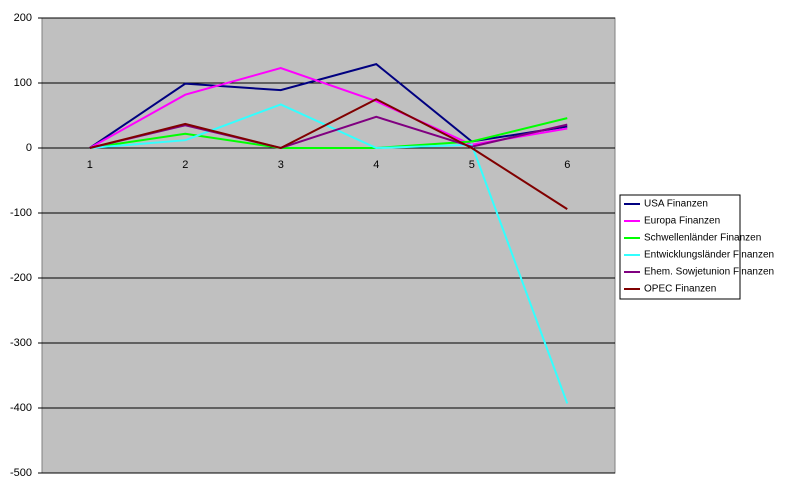  I want to click on legend-label: USA Finanzen, so click(676, 204).